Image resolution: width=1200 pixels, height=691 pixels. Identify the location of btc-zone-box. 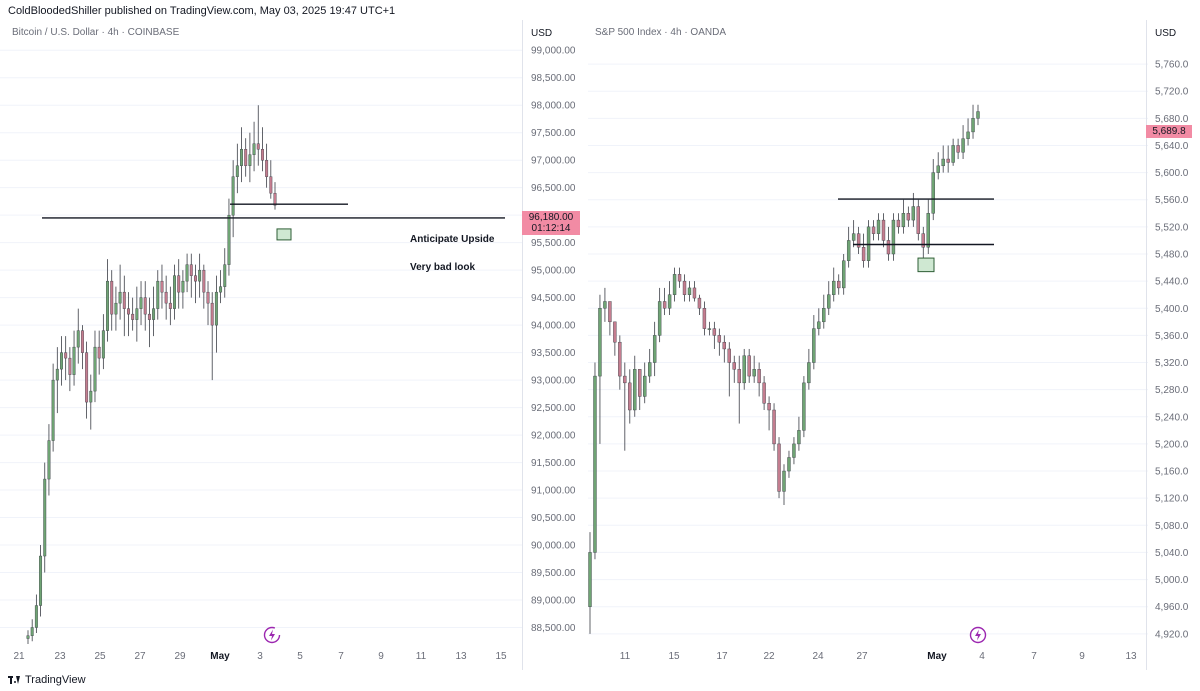
(284, 234).